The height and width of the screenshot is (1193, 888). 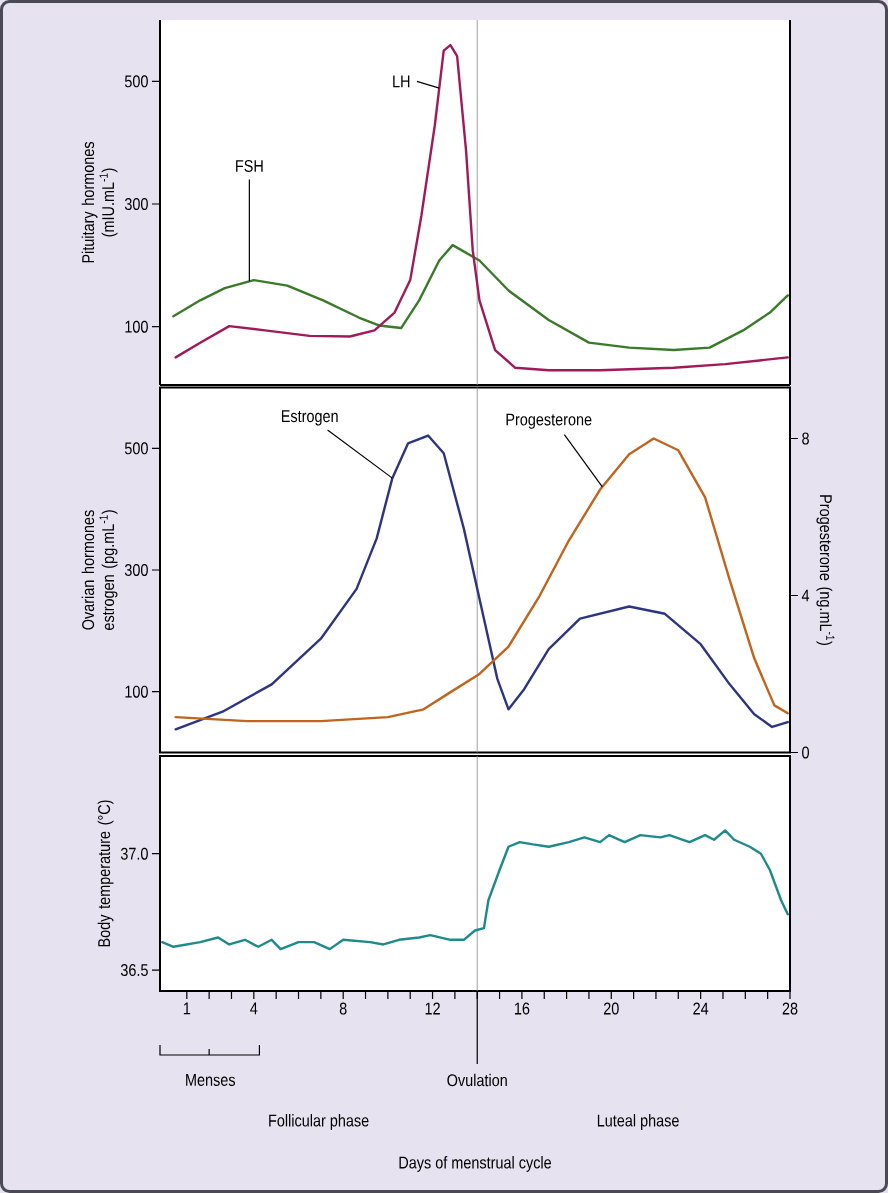 I want to click on text: Progesterone, so click(x=549, y=421).